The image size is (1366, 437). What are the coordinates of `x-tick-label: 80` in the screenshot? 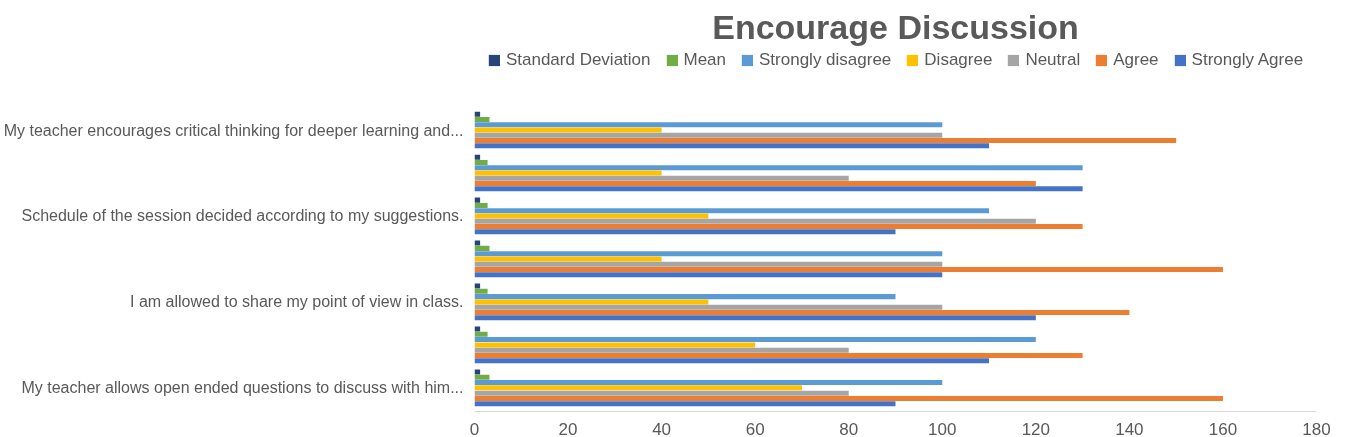 It's located at (849, 428).